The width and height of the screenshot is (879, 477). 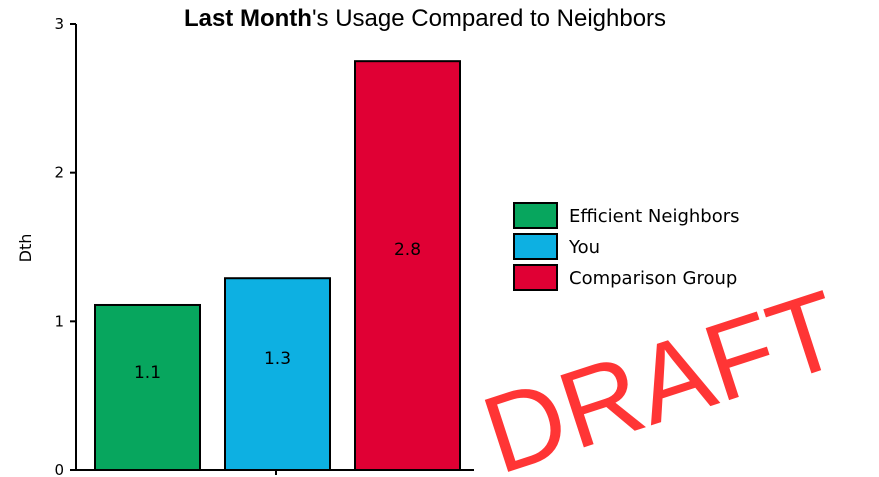 I want to click on bar-value-label: 1.1, so click(x=147, y=373).